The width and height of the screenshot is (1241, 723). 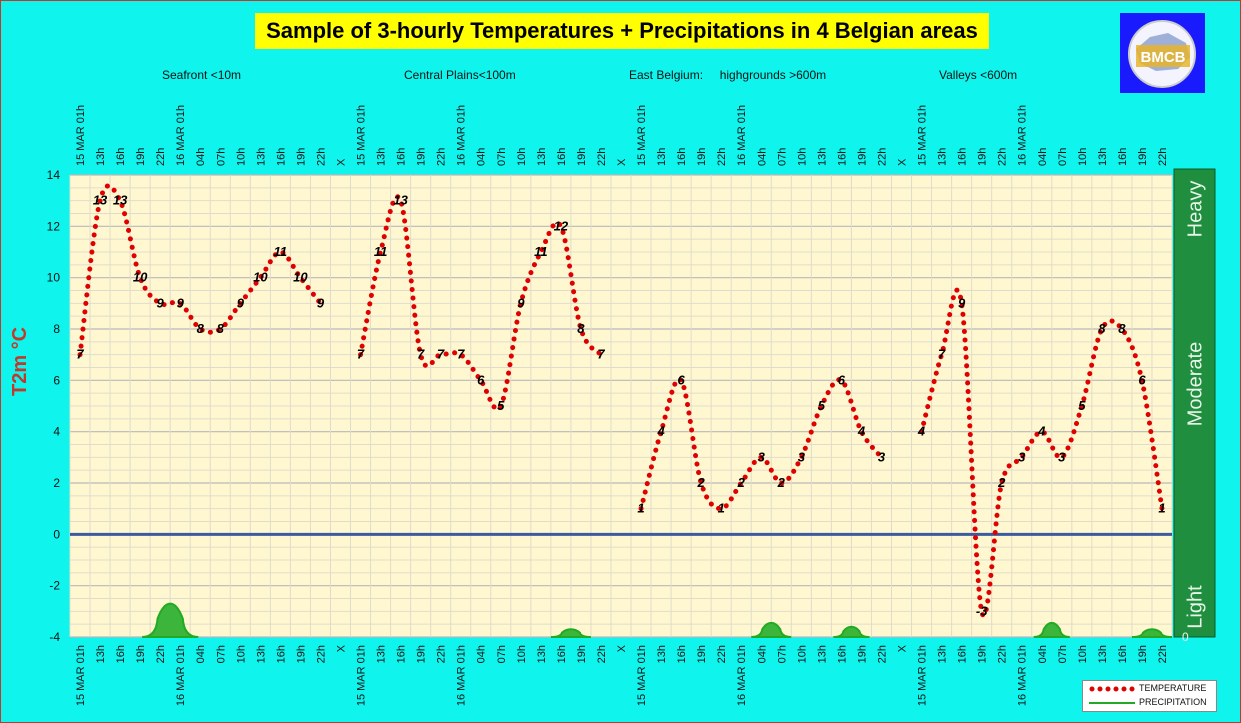 What do you see at coordinates (241, 654) in the screenshot?
I see `x-tick-label-bottom: 10h` at bounding box center [241, 654].